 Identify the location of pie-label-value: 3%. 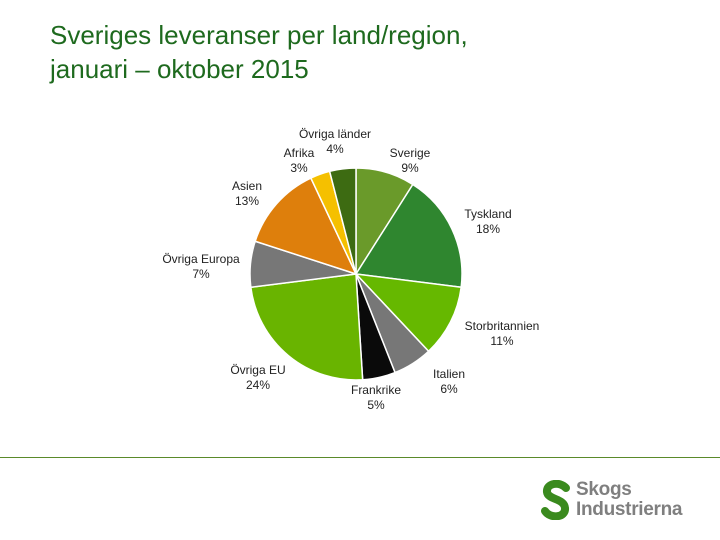
(299, 168).